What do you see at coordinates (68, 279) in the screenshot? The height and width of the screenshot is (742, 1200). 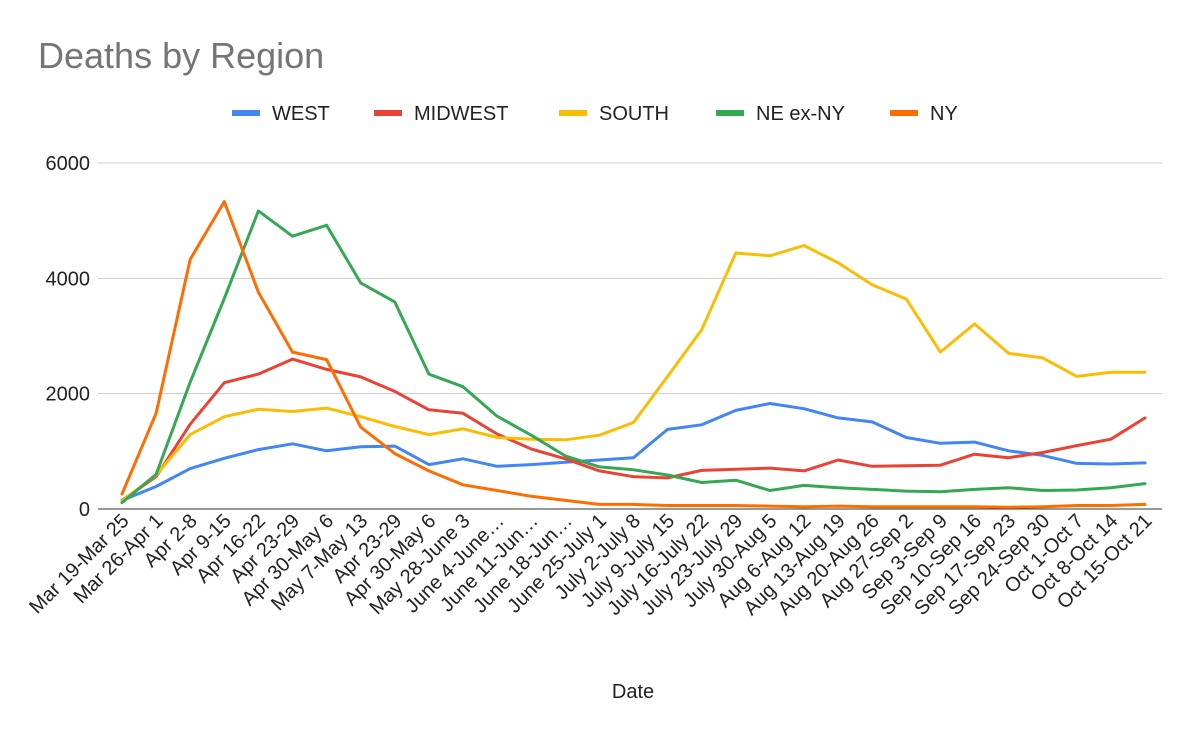 I see `y-tick-label: 4000` at bounding box center [68, 279].